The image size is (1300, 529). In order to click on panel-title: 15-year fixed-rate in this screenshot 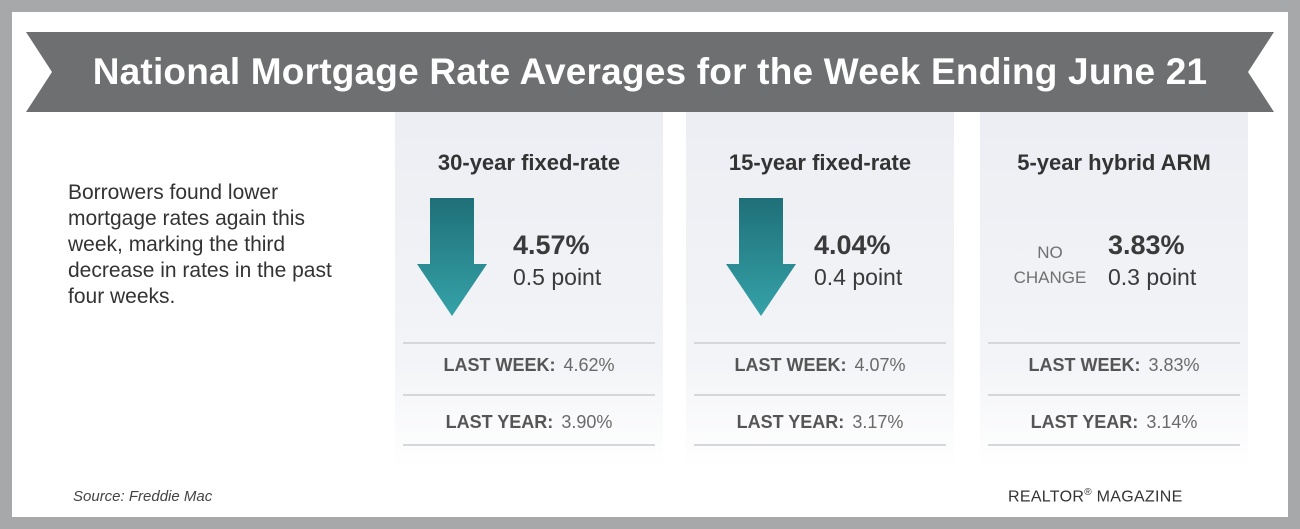, I will do `click(820, 162)`.